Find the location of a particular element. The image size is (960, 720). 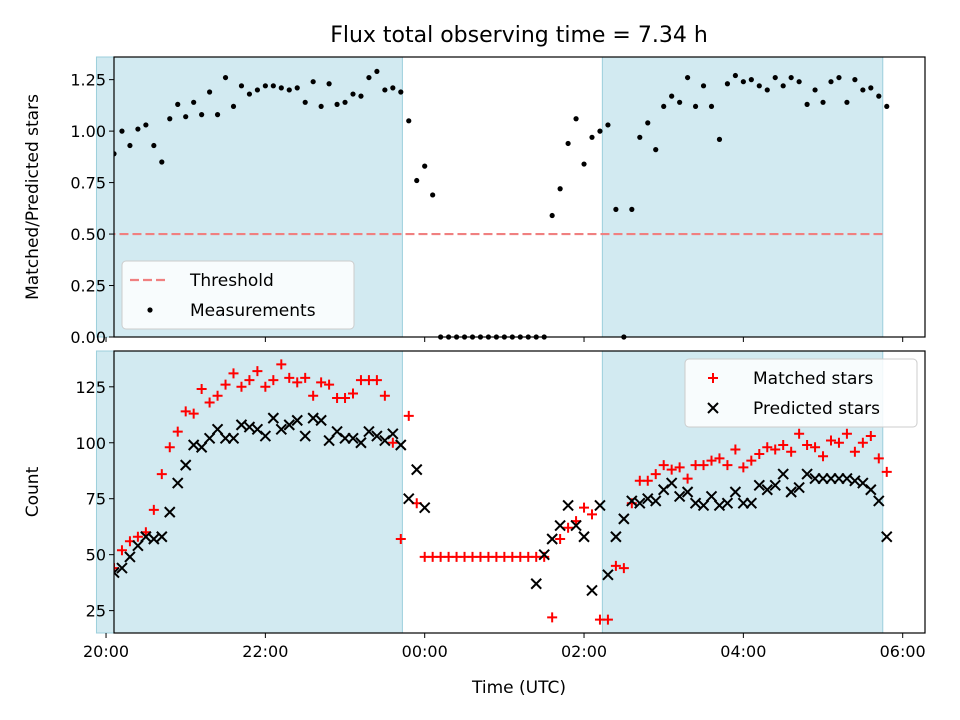

y-tick-label: 25 is located at coordinates (96, 611).